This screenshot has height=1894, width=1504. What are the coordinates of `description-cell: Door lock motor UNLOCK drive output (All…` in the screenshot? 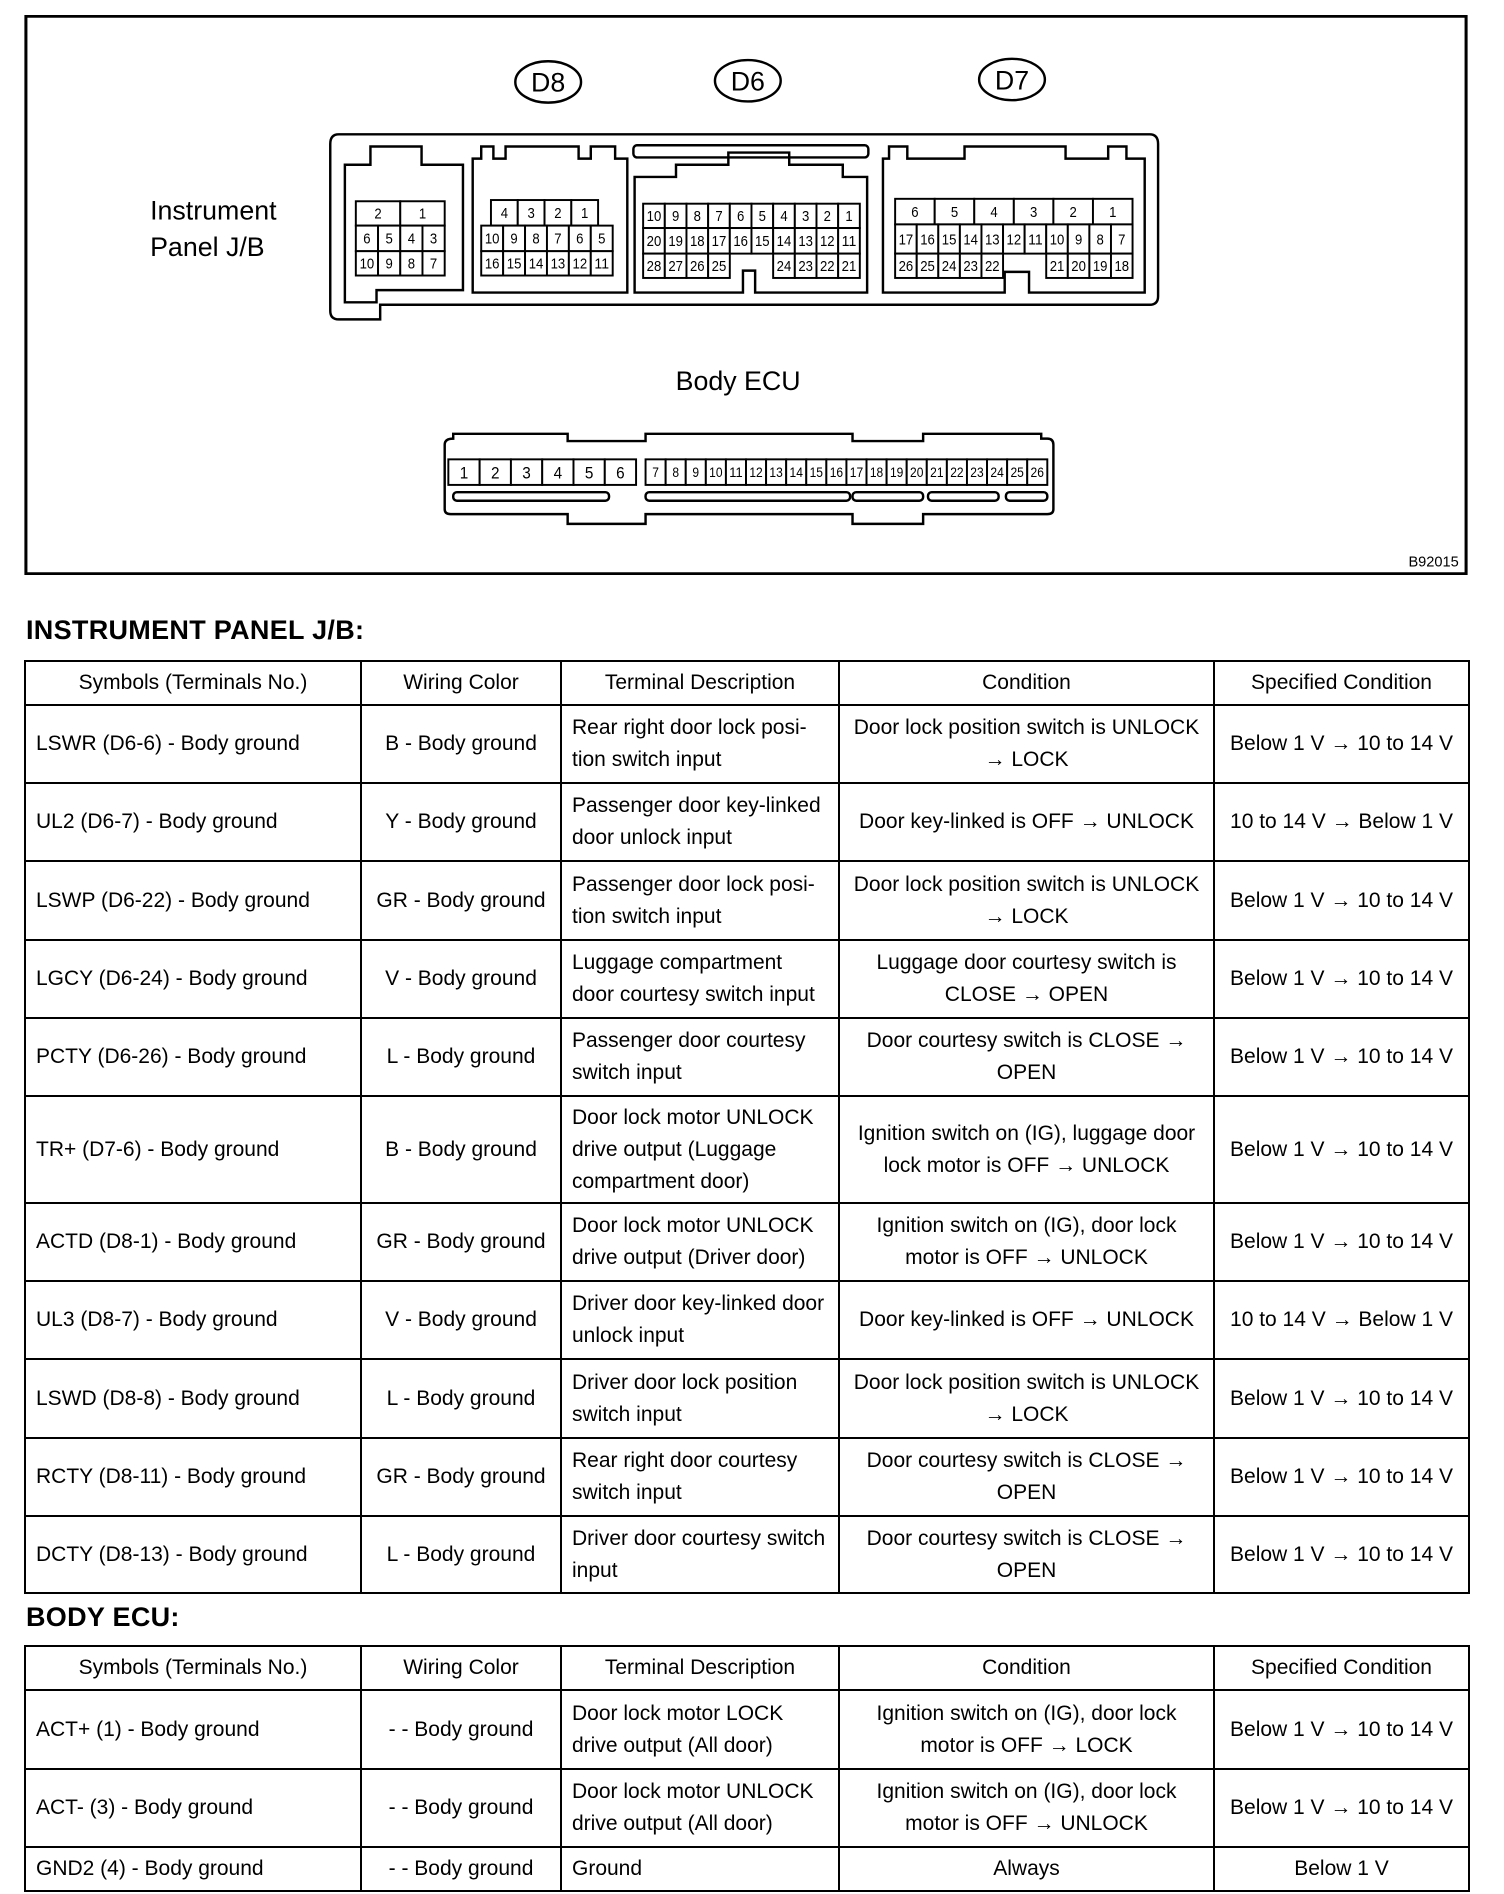 It's located at (700, 1808).